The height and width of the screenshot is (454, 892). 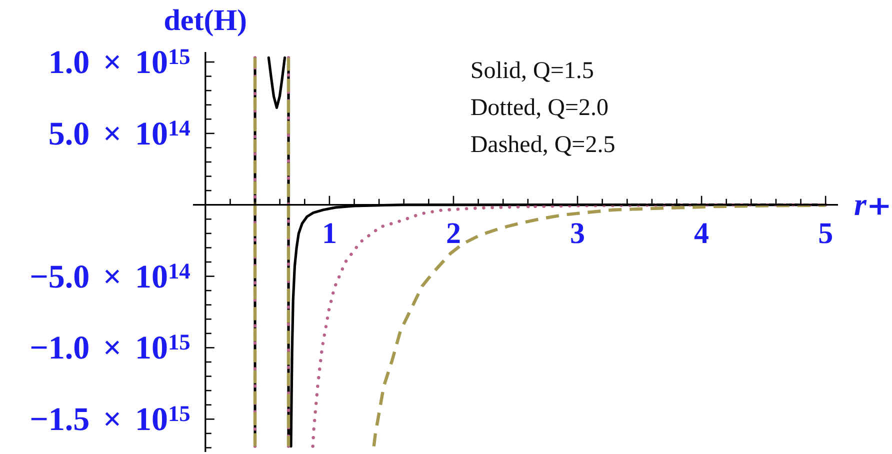 I want to click on x-tick-label: 5, so click(x=826, y=233).